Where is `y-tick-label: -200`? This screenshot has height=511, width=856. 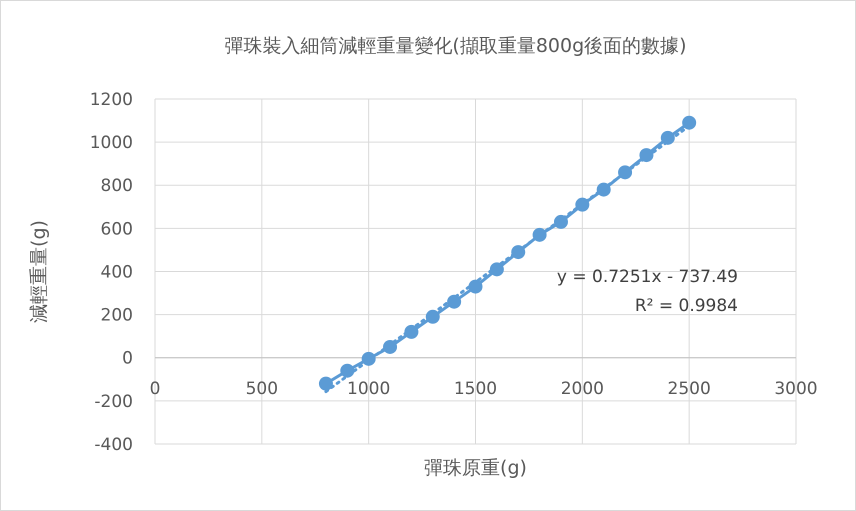
y-tick-label: -200 is located at coordinates (113, 402).